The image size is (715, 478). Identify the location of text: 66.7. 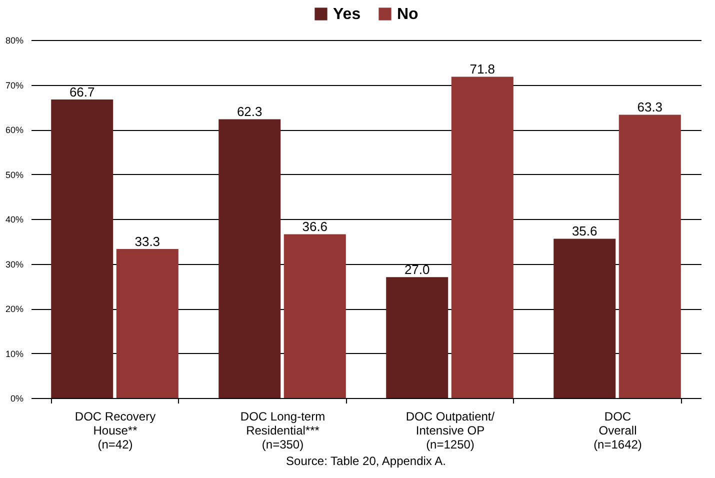
(82, 92).